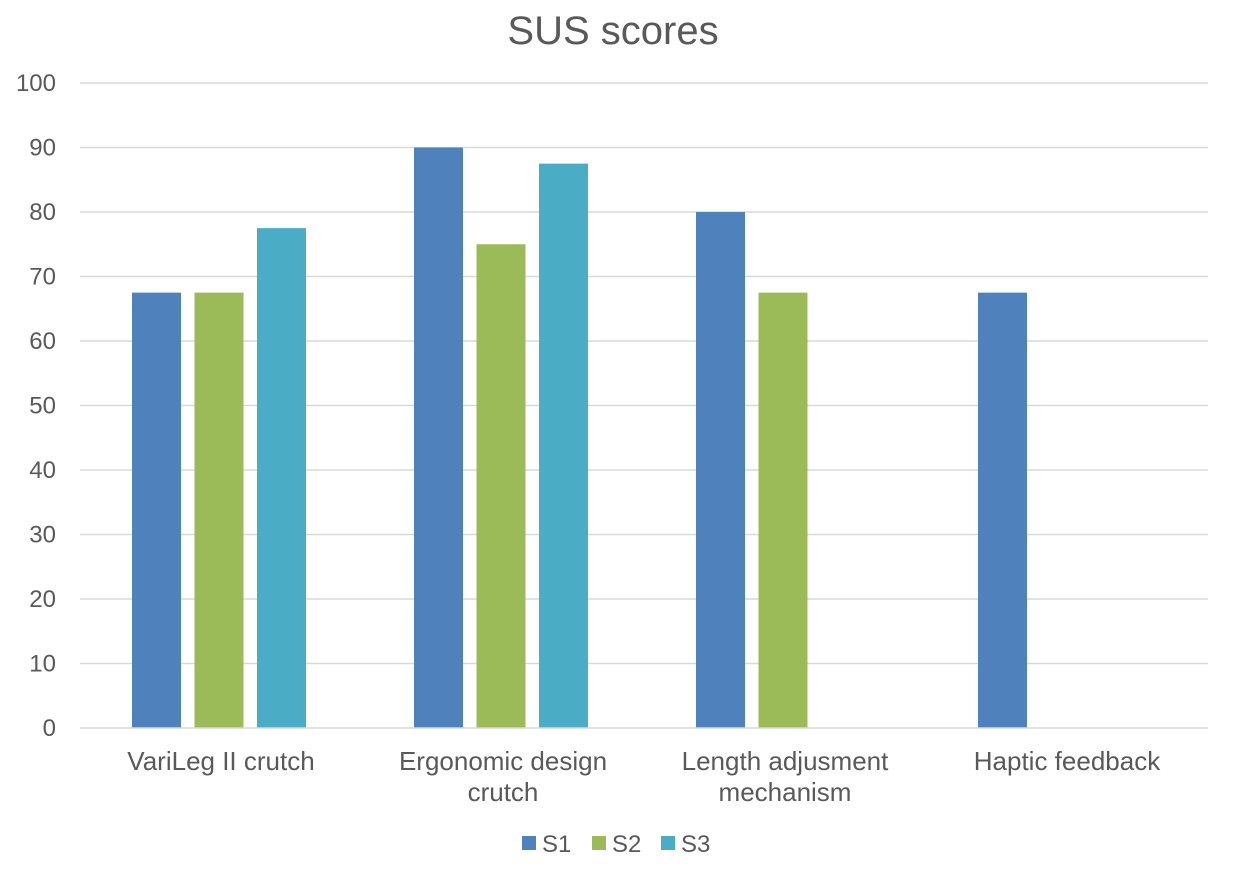 The height and width of the screenshot is (874, 1236). I want to click on y-tick-label: 30, so click(42, 535).